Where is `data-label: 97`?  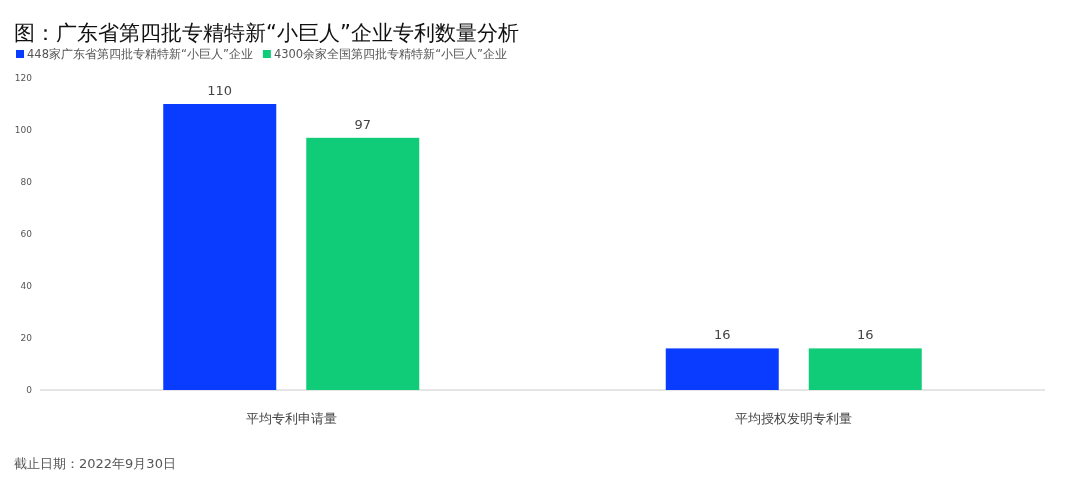 data-label: 97 is located at coordinates (363, 124).